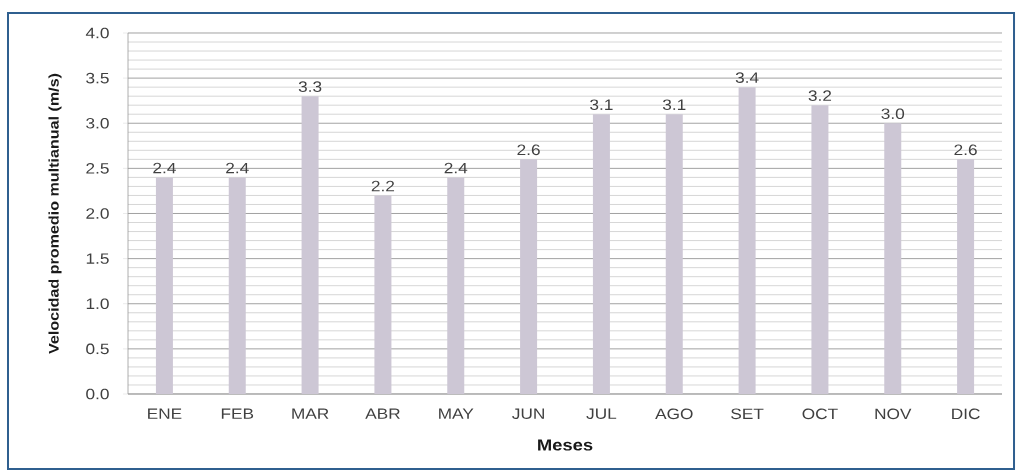  What do you see at coordinates (674, 414) in the screenshot?
I see `x-tick-label: AGO` at bounding box center [674, 414].